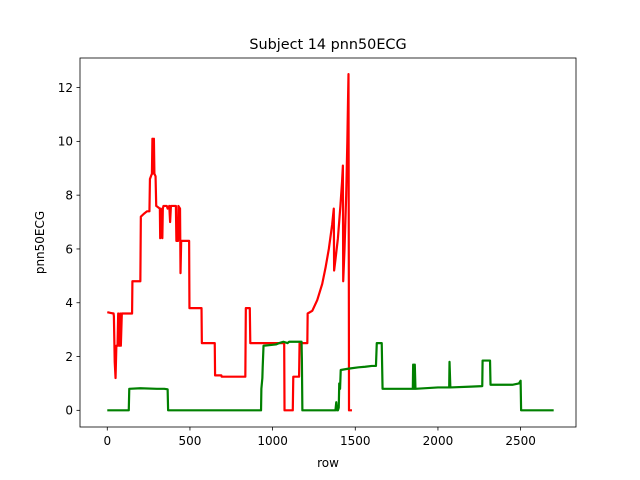 The width and height of the screenshot is (640, 480). I want to click on y-tick-label: 4, so click(69, 303).